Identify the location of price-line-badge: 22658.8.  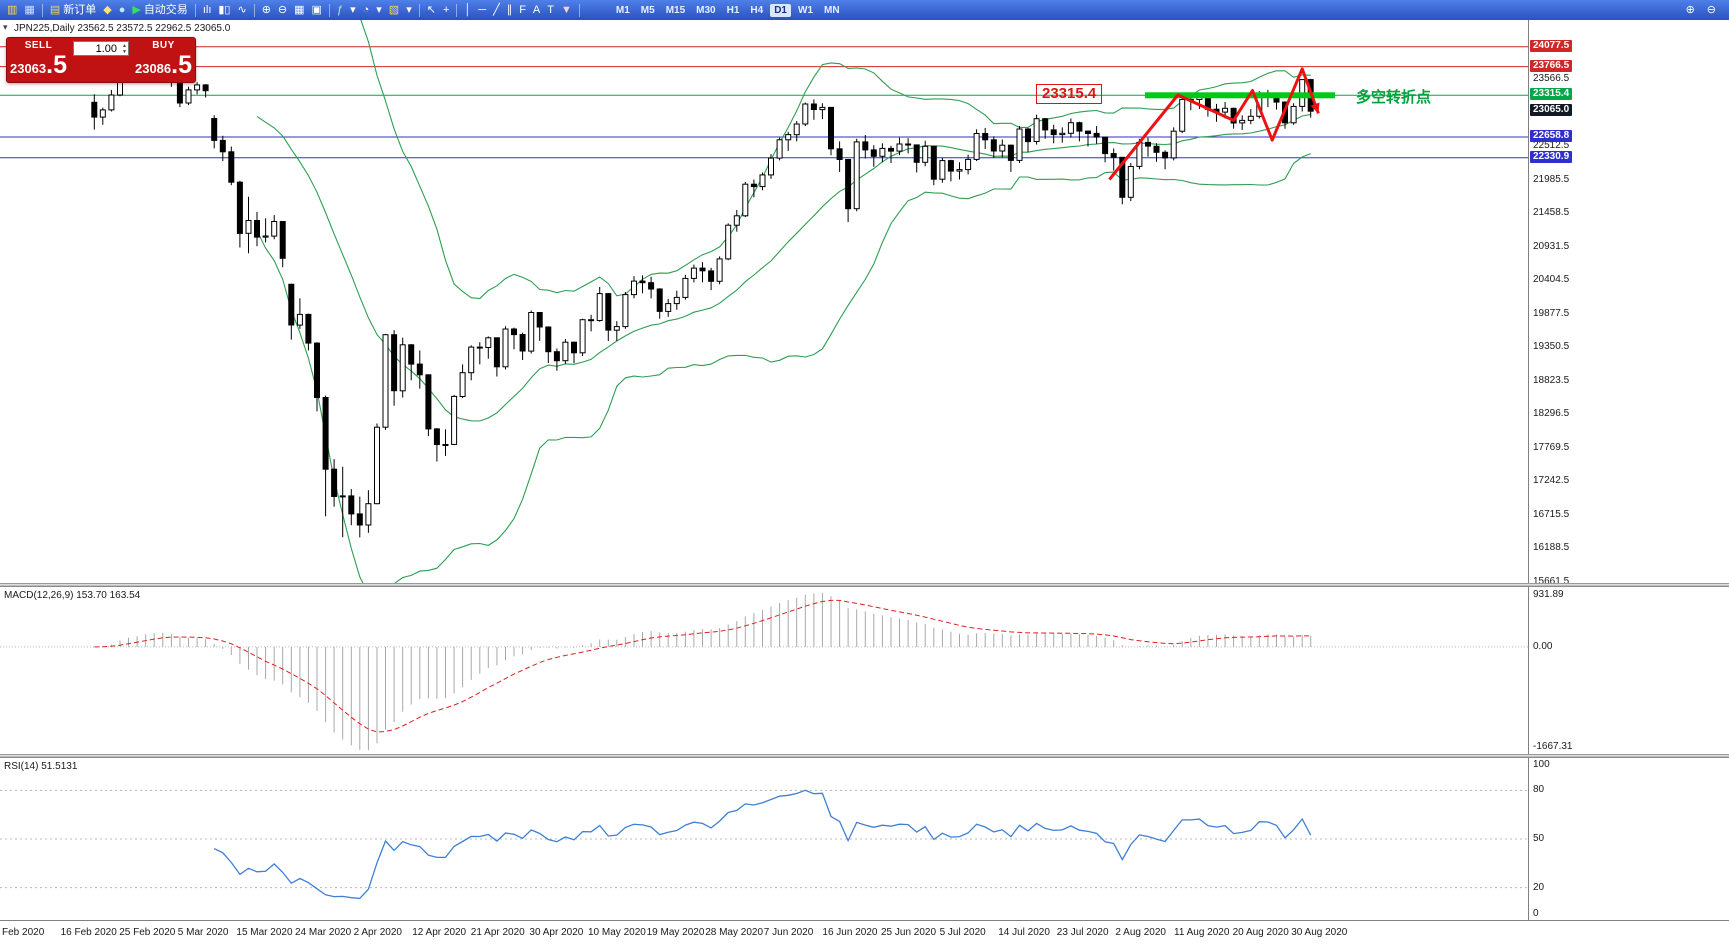
(1551, 135).